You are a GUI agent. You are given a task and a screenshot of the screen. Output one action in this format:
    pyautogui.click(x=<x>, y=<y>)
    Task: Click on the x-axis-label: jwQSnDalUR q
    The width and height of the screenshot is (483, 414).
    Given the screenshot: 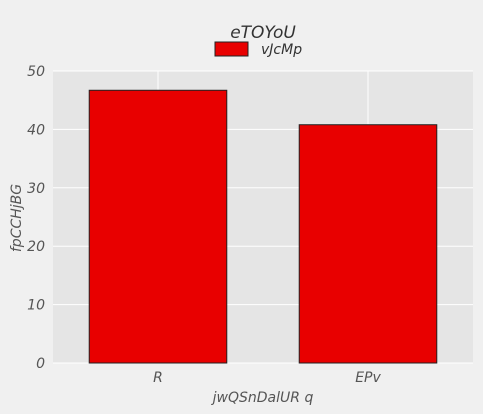 What is the action you would take?
    pyautogui.click(x=262, y=398)
    